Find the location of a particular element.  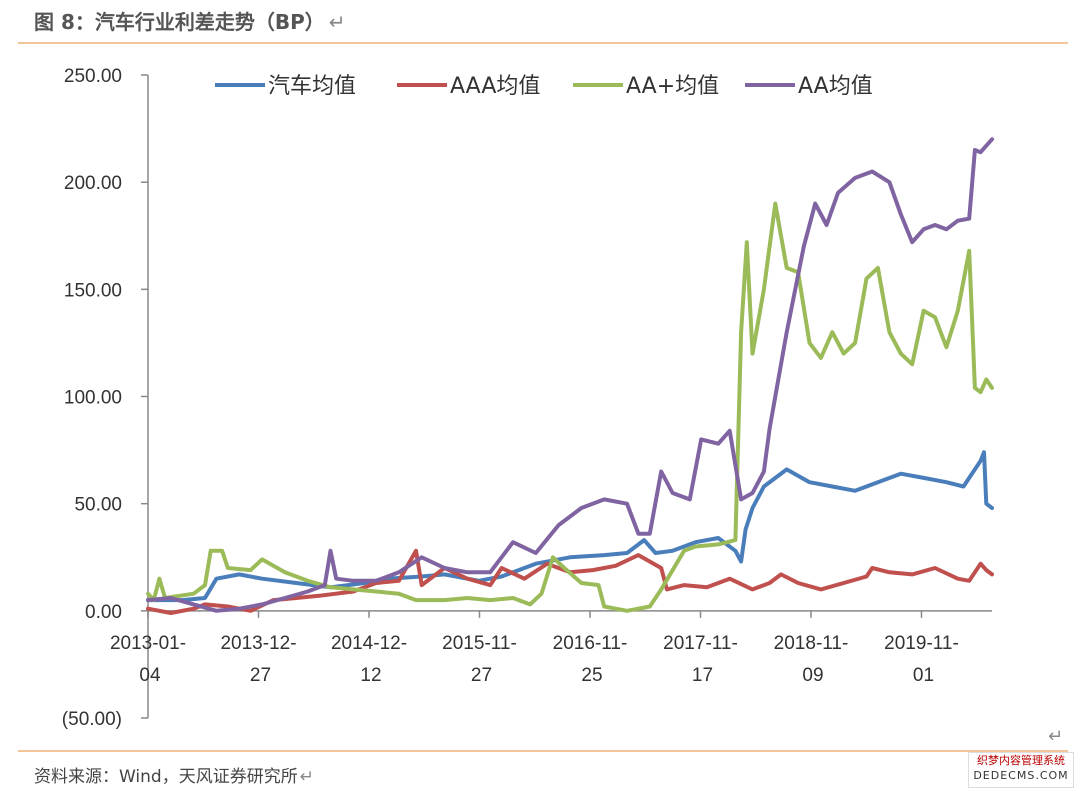

y-tick-label: 250.00 is located at coordinates (93, 76).